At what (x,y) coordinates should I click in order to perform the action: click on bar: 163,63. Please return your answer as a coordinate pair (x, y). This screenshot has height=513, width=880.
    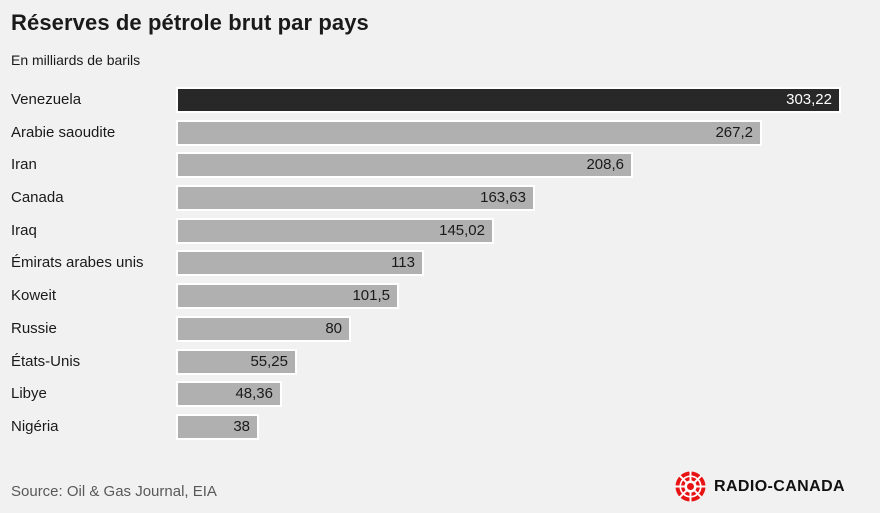
    Looking at the image, I should click on (355, 198).